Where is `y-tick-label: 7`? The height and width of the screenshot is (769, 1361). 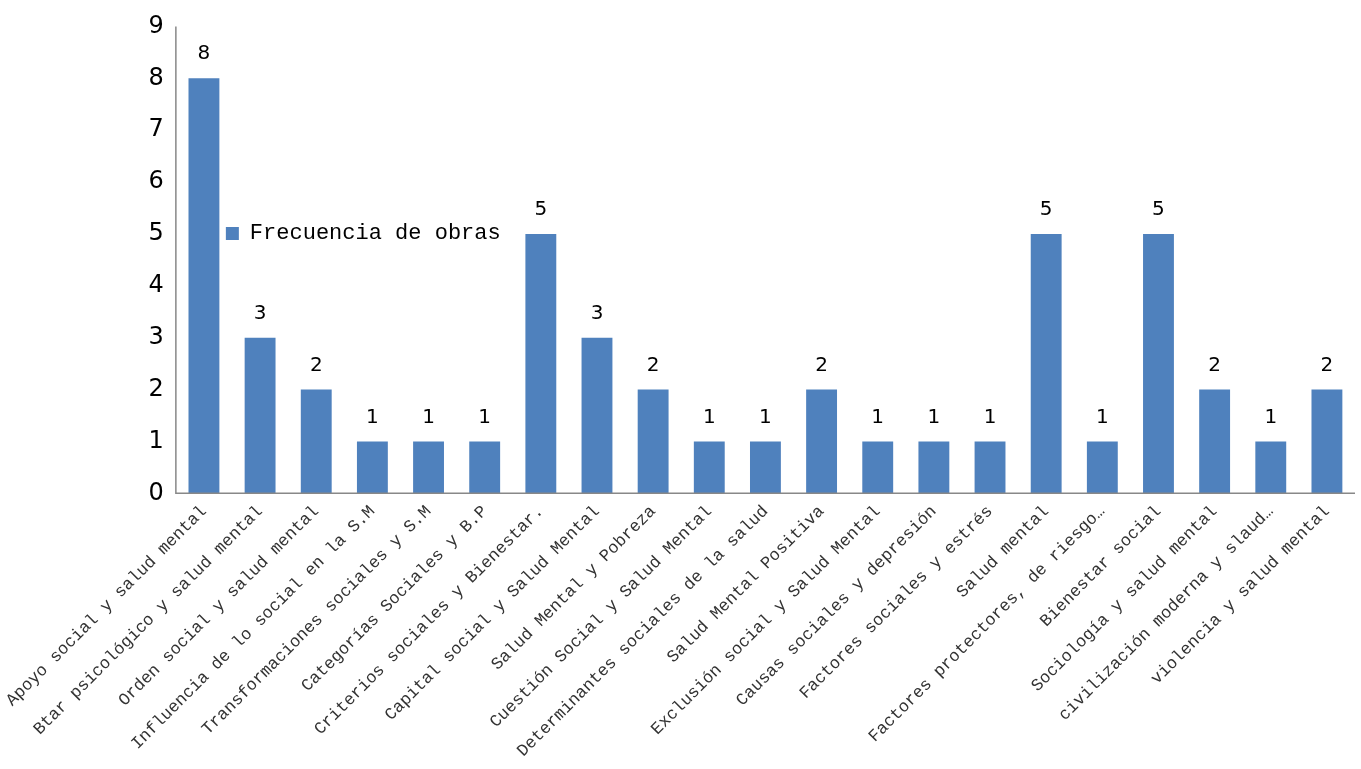 y-tick-label: 7 is located at coordinates (156, 128).